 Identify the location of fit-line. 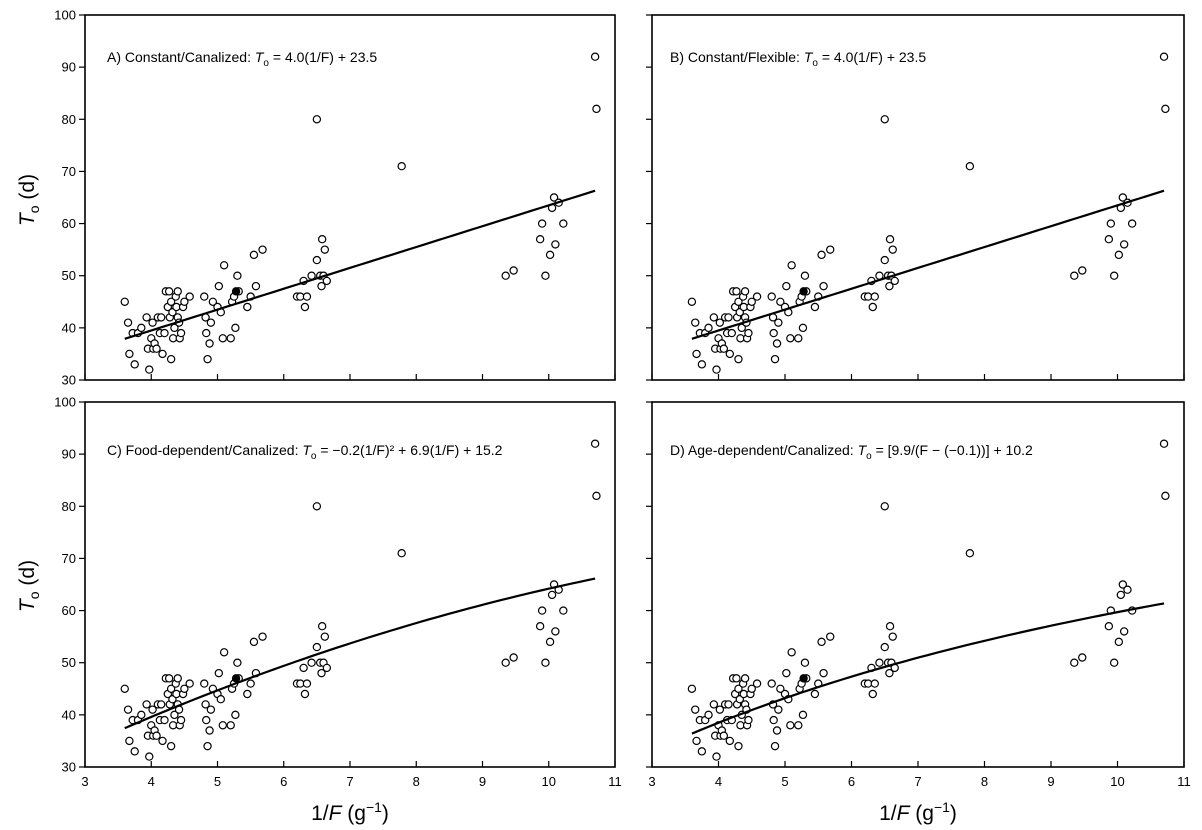
(360, 653).